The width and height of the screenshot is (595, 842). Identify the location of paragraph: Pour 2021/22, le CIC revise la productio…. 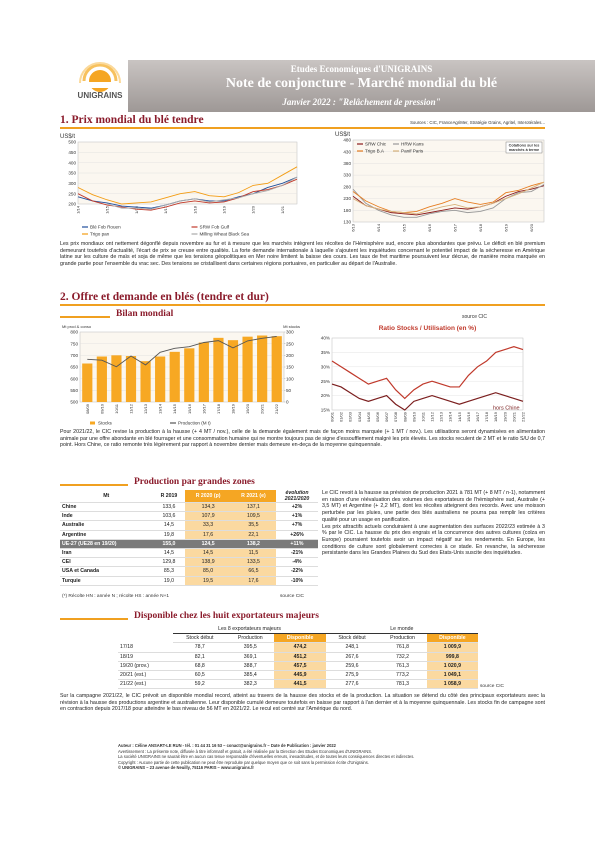
(302, 439).